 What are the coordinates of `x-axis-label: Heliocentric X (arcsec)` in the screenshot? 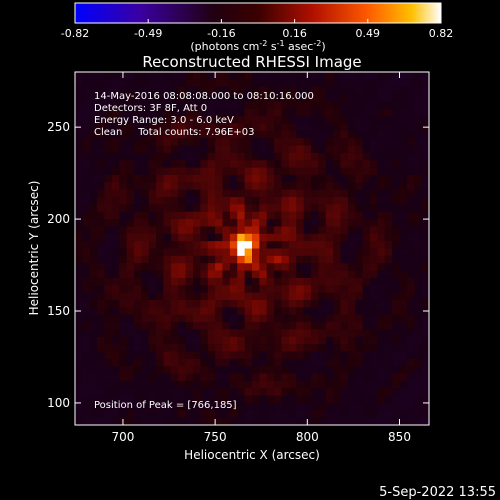 It's located at (252, 455).